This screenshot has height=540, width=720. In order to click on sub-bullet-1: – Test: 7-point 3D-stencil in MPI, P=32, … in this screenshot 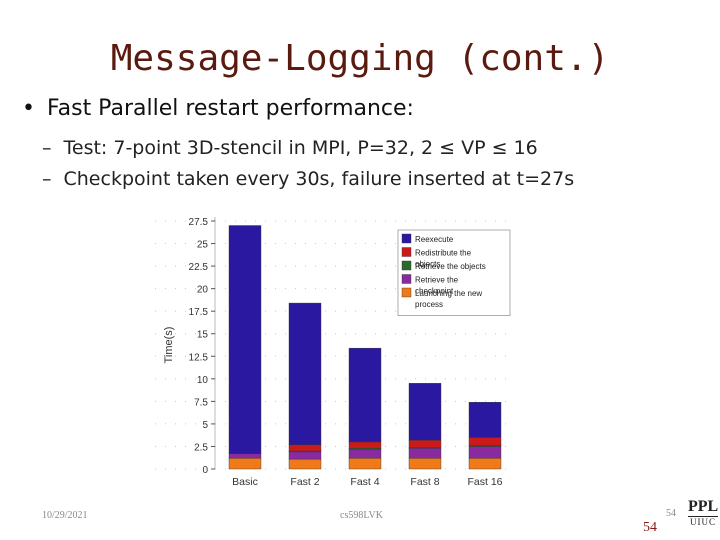, I will do `click(290, 148)`.